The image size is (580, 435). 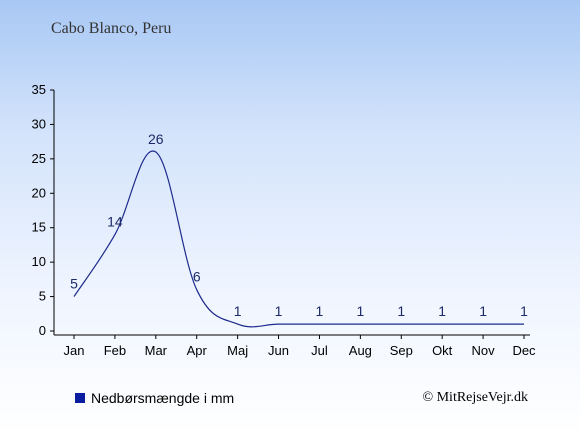 I want to click on x-tick-label: Maj, so click(x=237, y=350).